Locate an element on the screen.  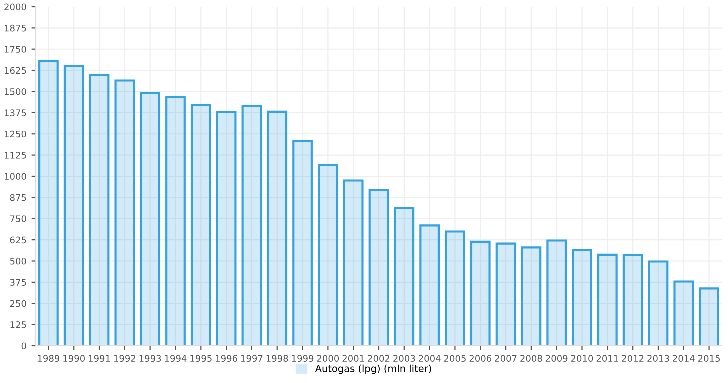
x-tick-label: 2014 is located at coordinates (684, 358).